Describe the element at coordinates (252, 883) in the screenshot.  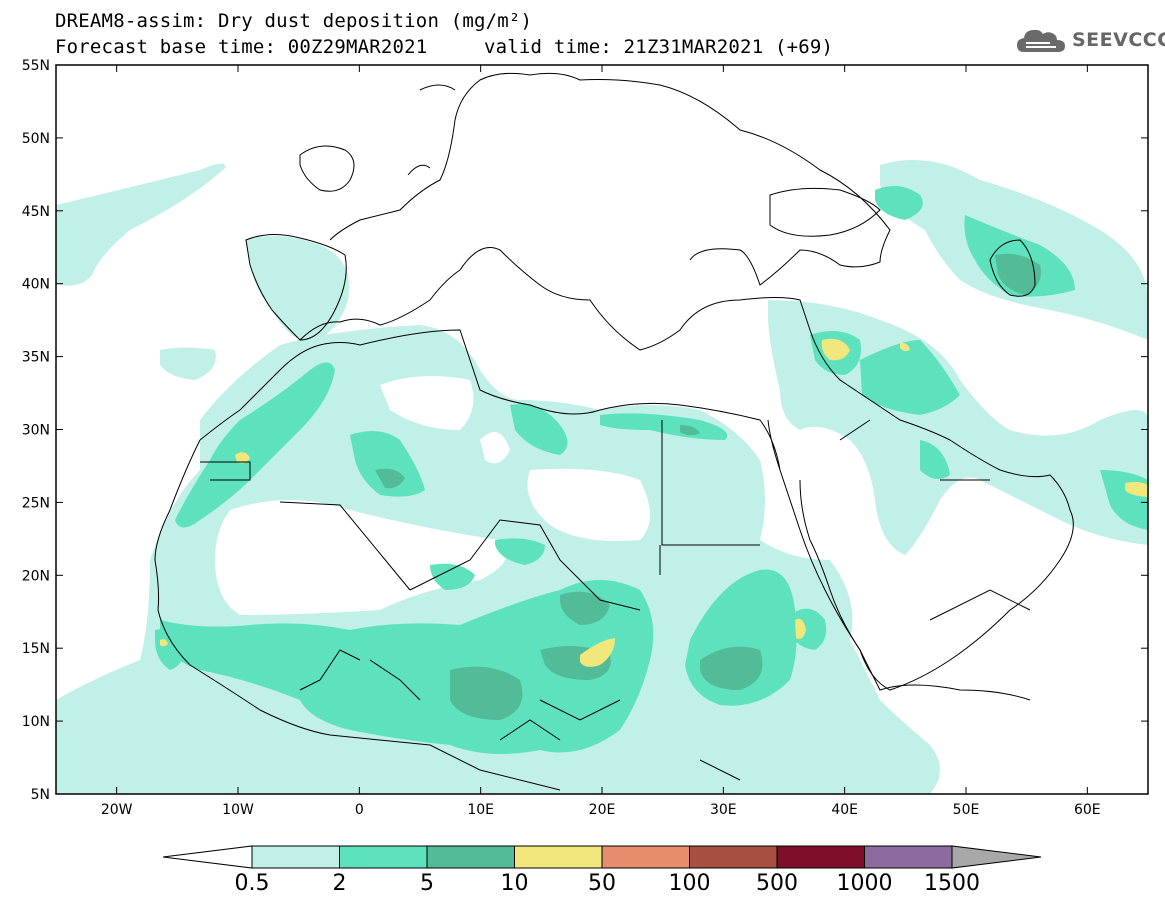
I see `colorbar-label: 0.5` at that location.